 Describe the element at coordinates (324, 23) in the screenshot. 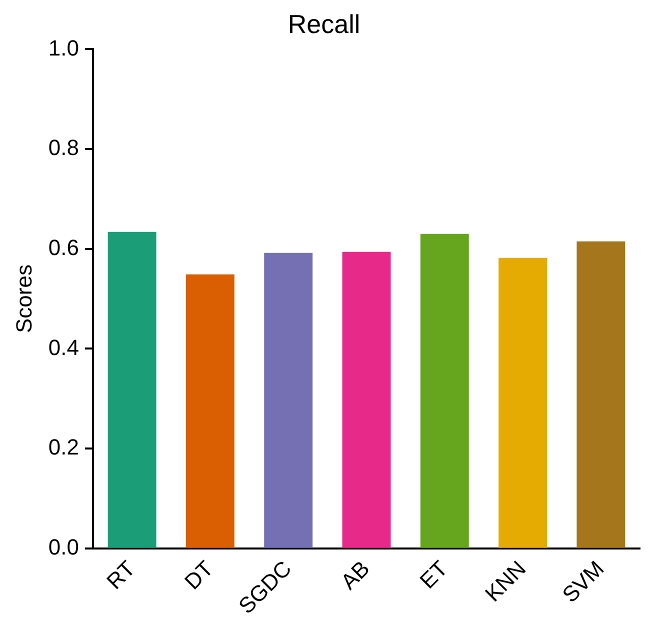

I see `chart-title: Recall` at that location.